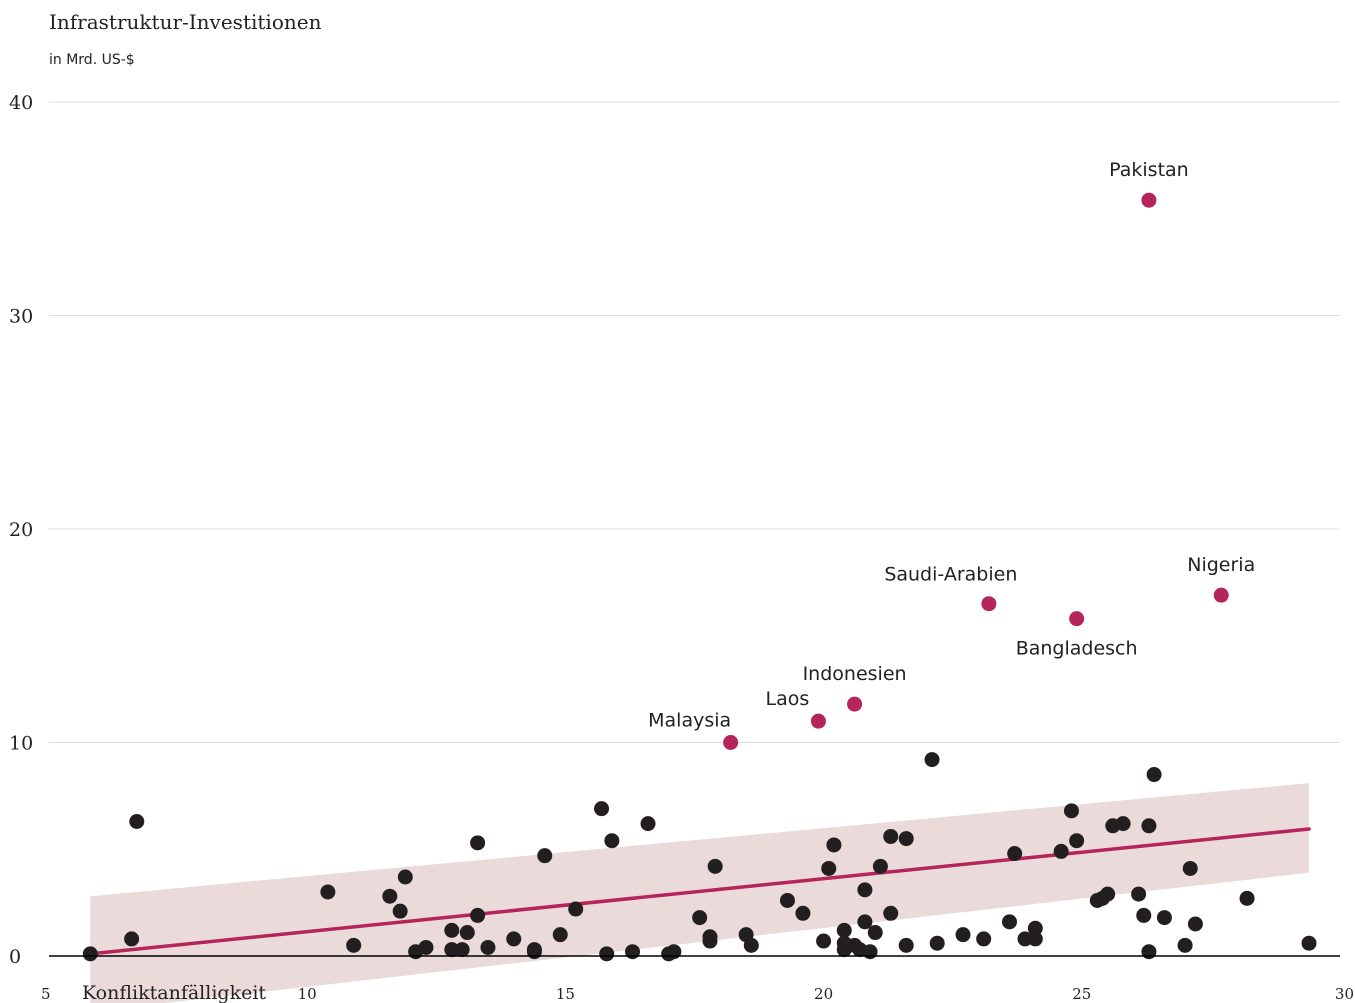 Image resolution: width=1355 pixels, height=1003 pixels. I want to click on x-tick-label: 30, so click(1344, 994).